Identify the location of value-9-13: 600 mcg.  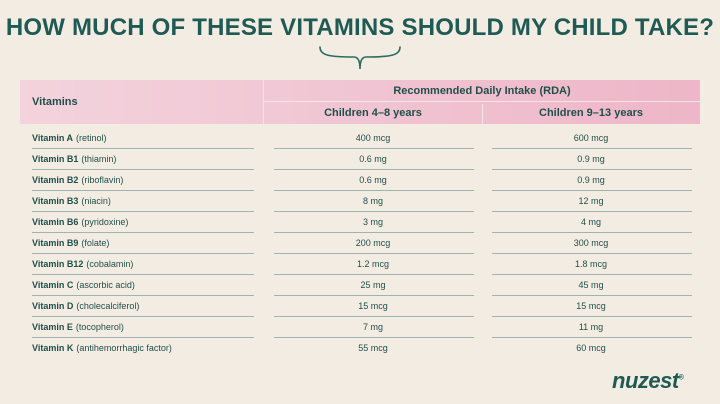
(591, 138).